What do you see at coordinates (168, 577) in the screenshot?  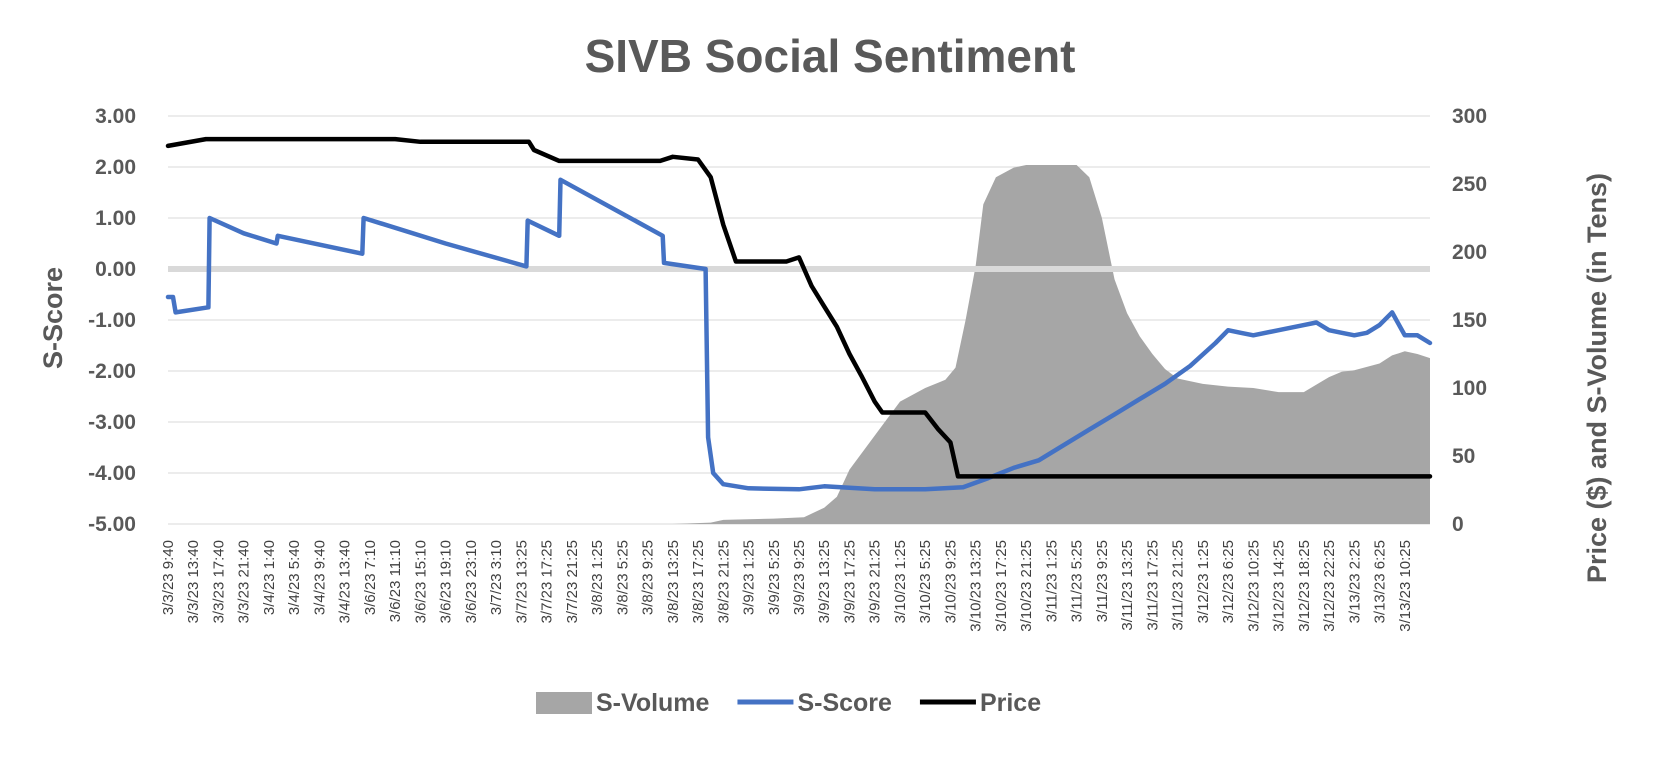 I see `x-tick-label: 3/3/23 9:40` at bounding box center [168, 577].